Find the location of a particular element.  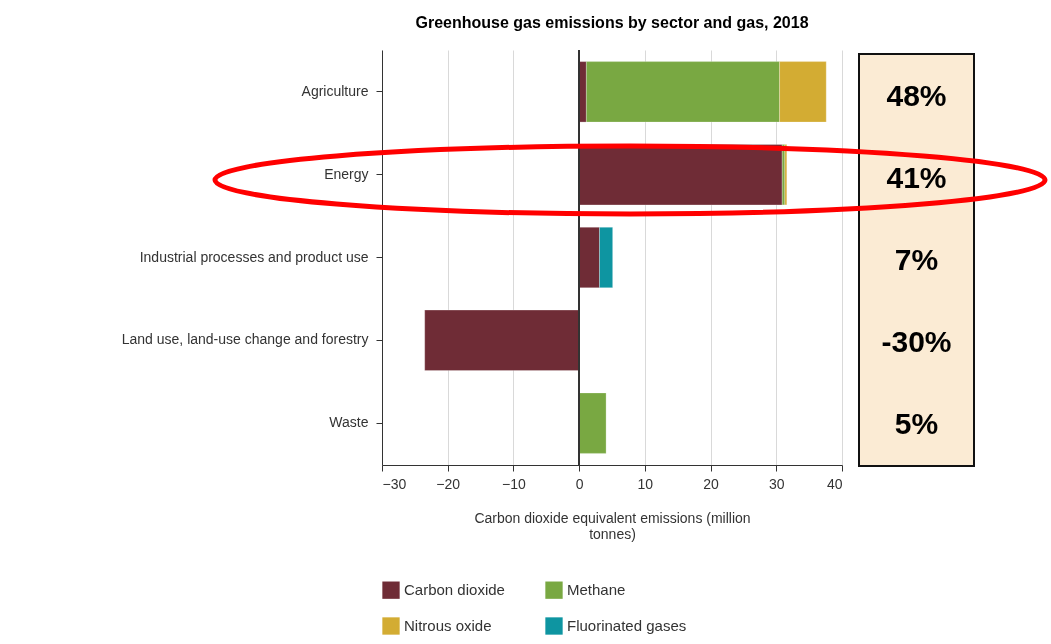

text: 41% is located at coordinates (916, 178).